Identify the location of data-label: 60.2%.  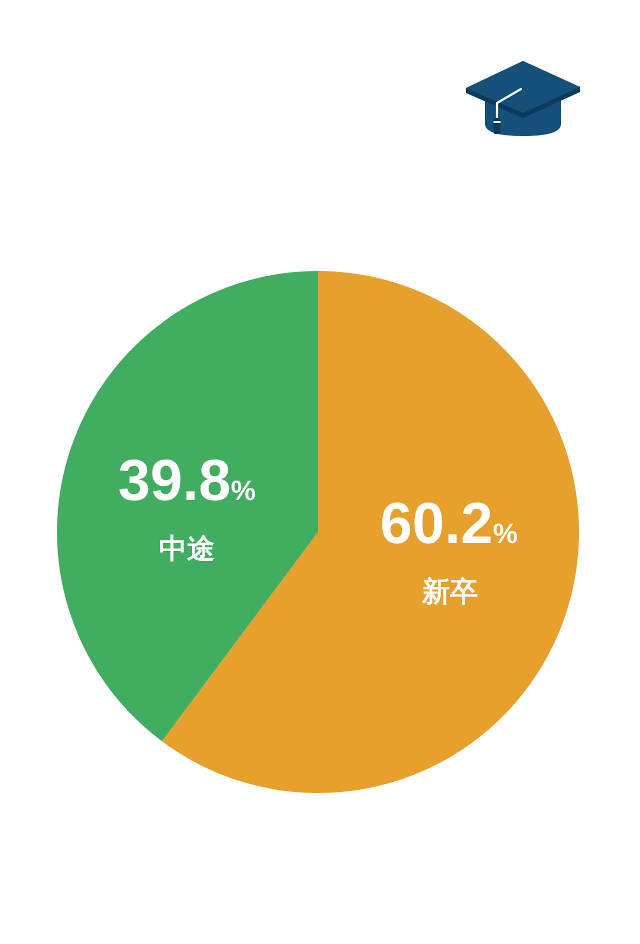
(449, 523).